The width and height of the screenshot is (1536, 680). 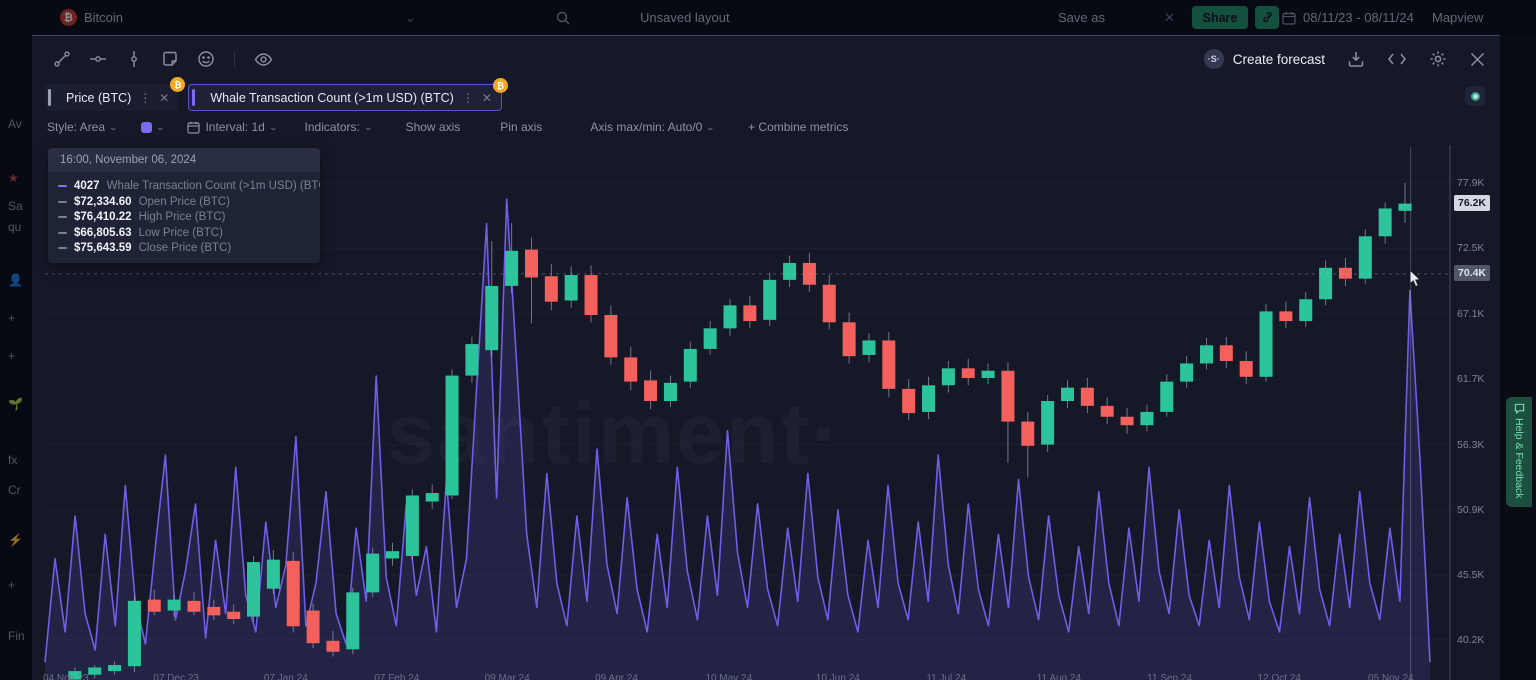 I want to click on tab-label: Whale Transaction Count (>1m USD) (BTC), so click(x=332, y=97).